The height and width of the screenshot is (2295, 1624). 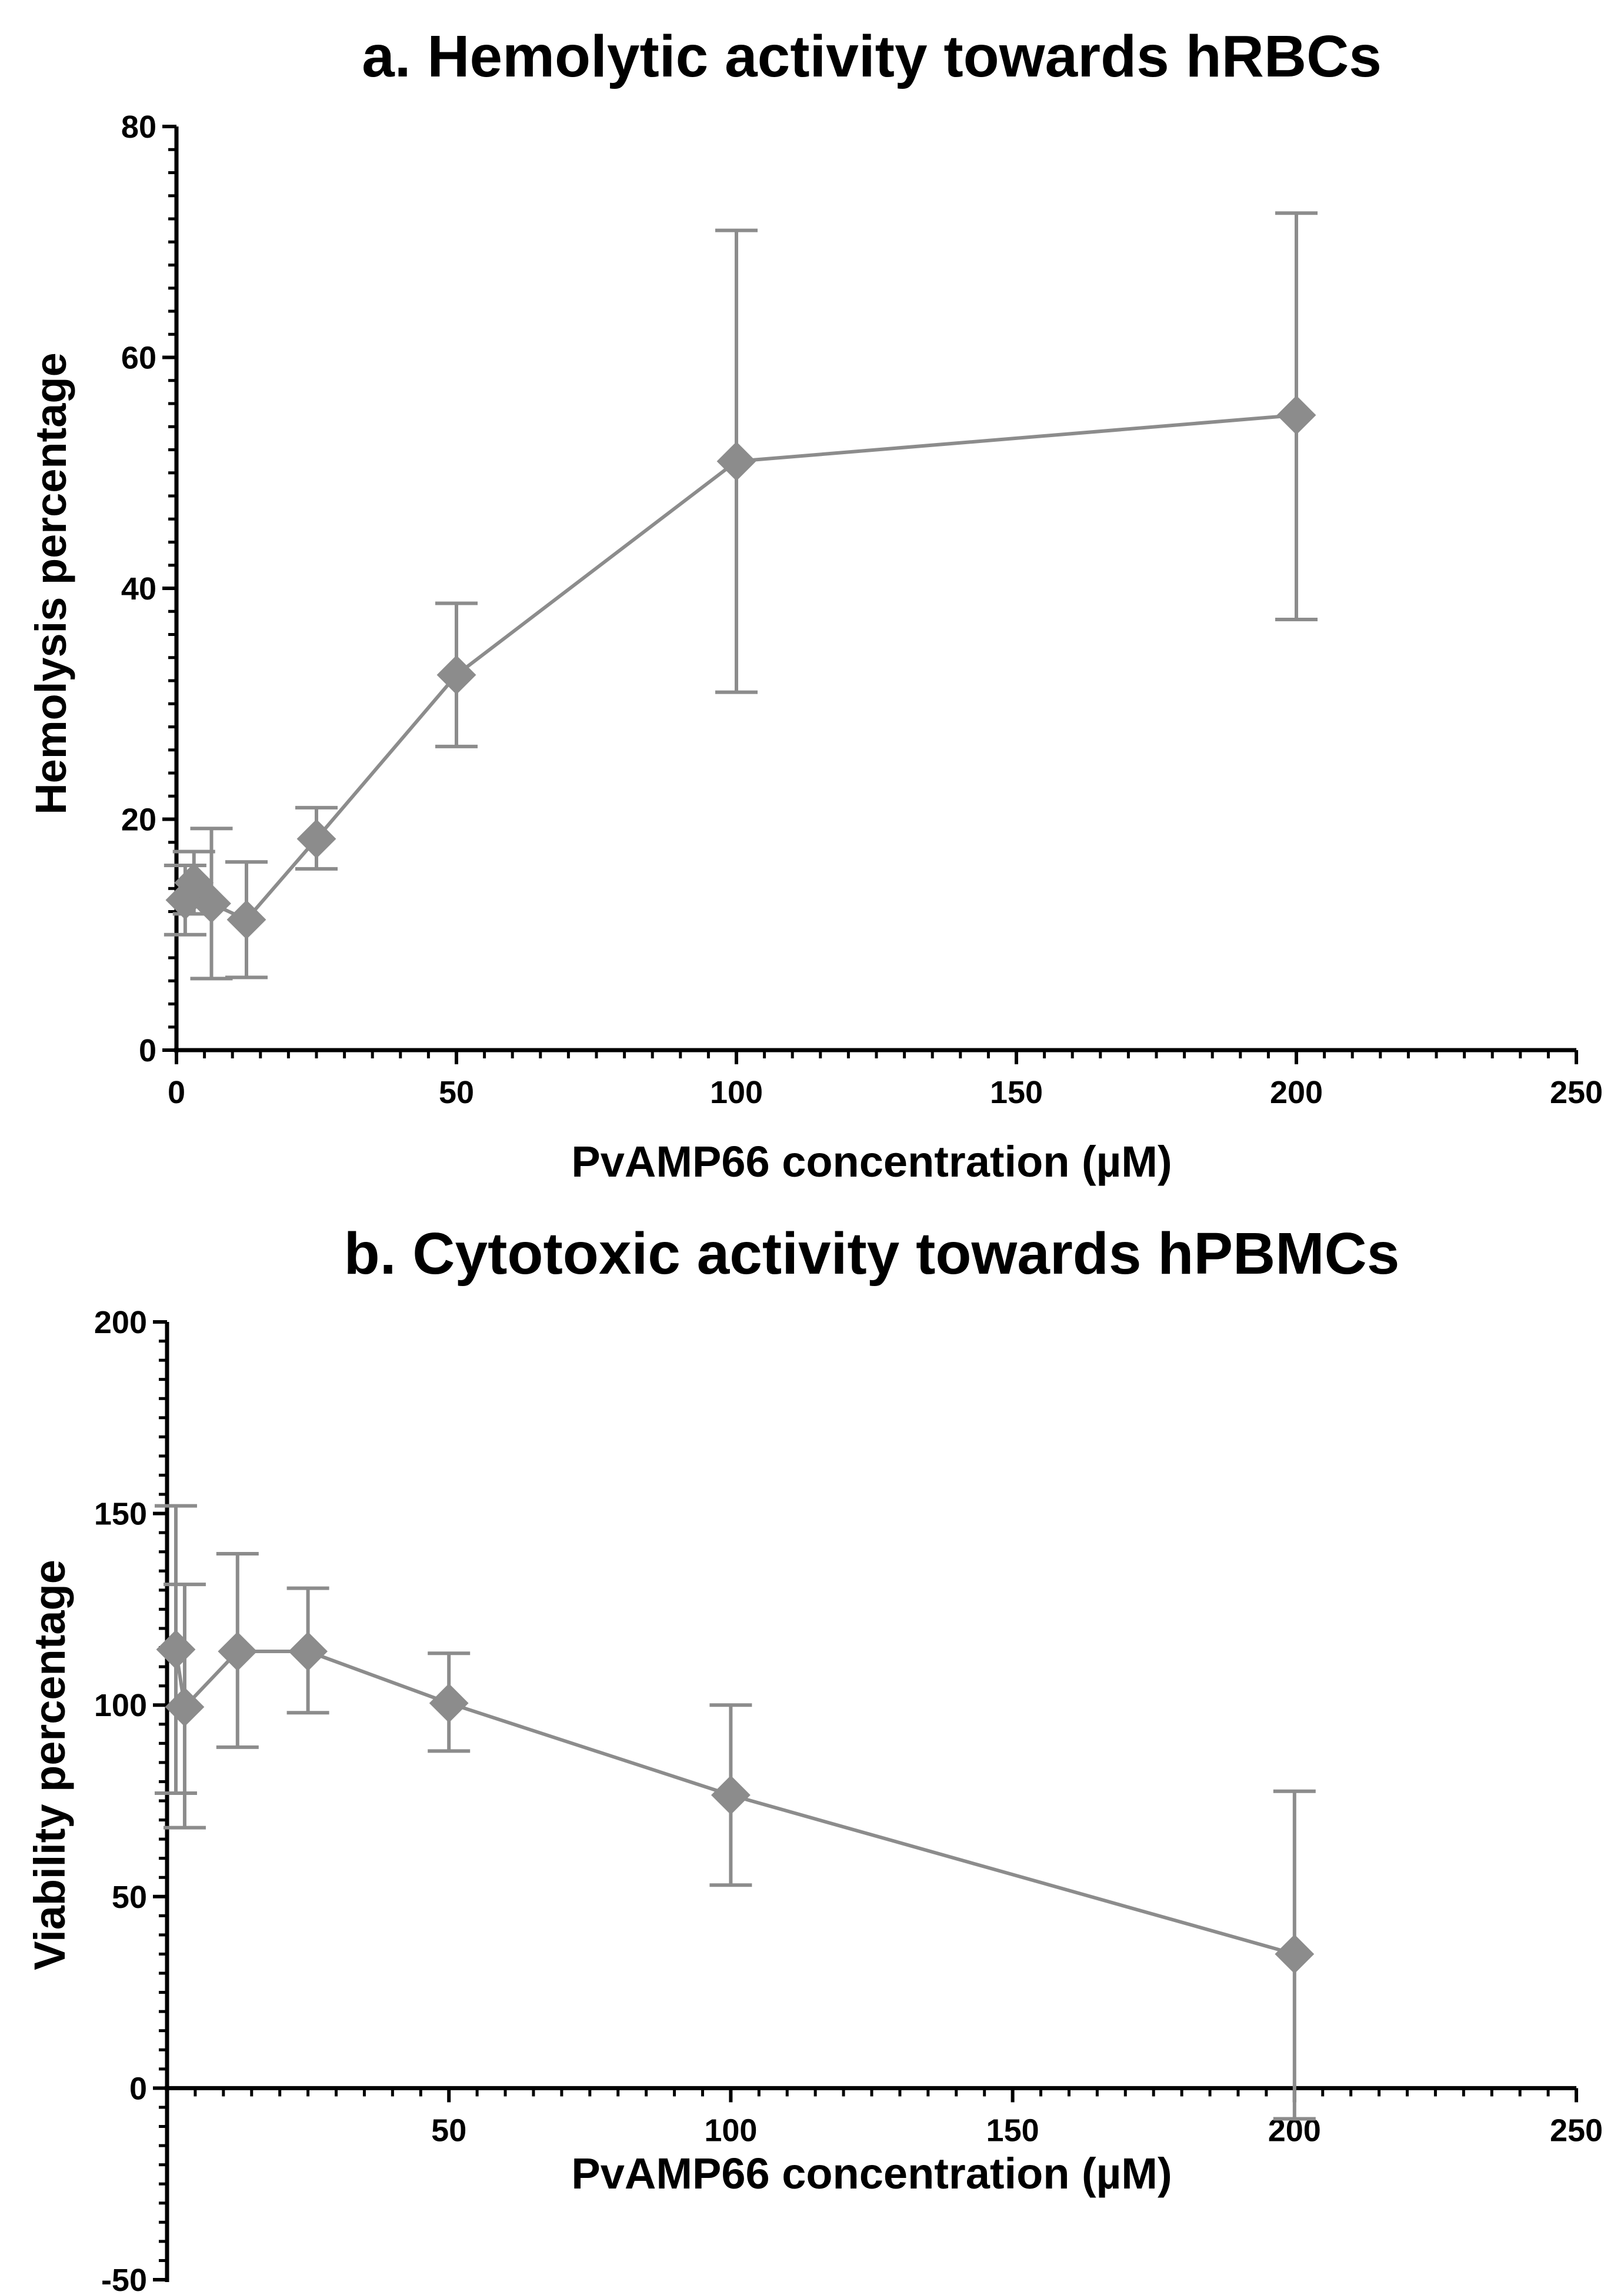 I want to click on chart-b-title: b. Cytotoxic activity towards hPBMCs, so click(x=872, y=1254).